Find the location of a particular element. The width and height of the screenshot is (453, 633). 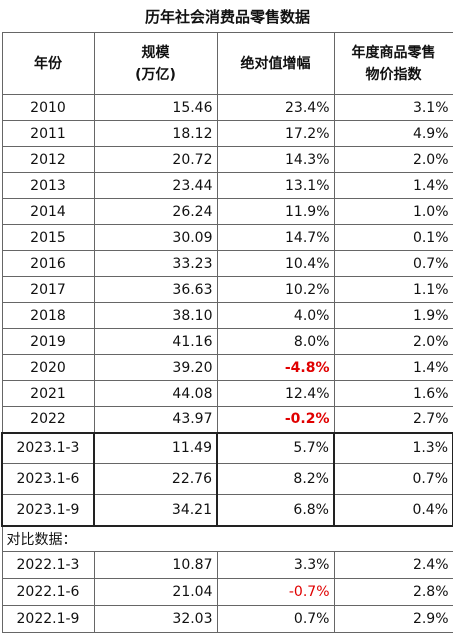

table-row: 2020 39.20 -4.8% 1.4% is located at coordinates (227, 367).